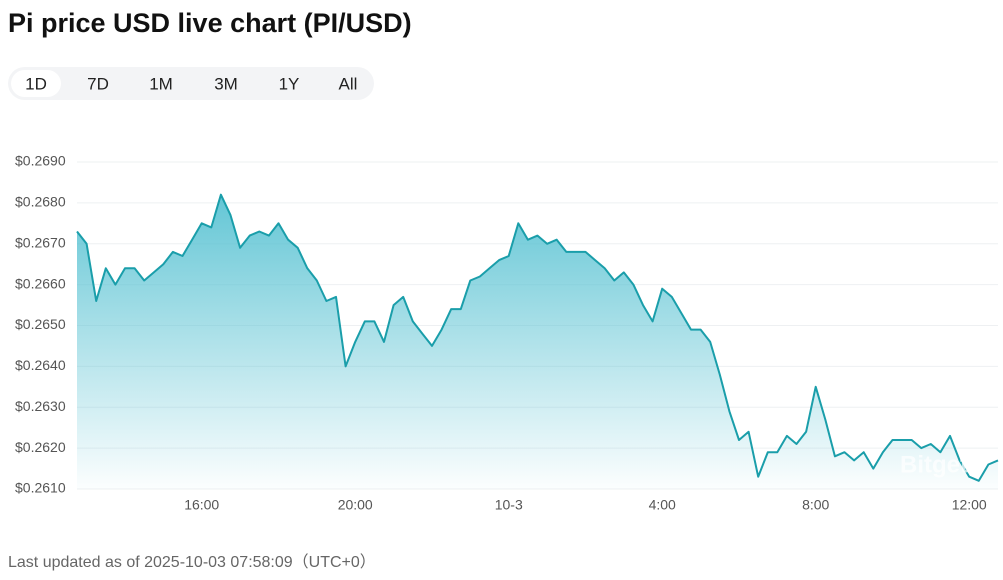  What do you see at coordinates (40, 202) in the screenshot?
I see `y-tick-label: $0.2680` at bounding box center [40, 202].